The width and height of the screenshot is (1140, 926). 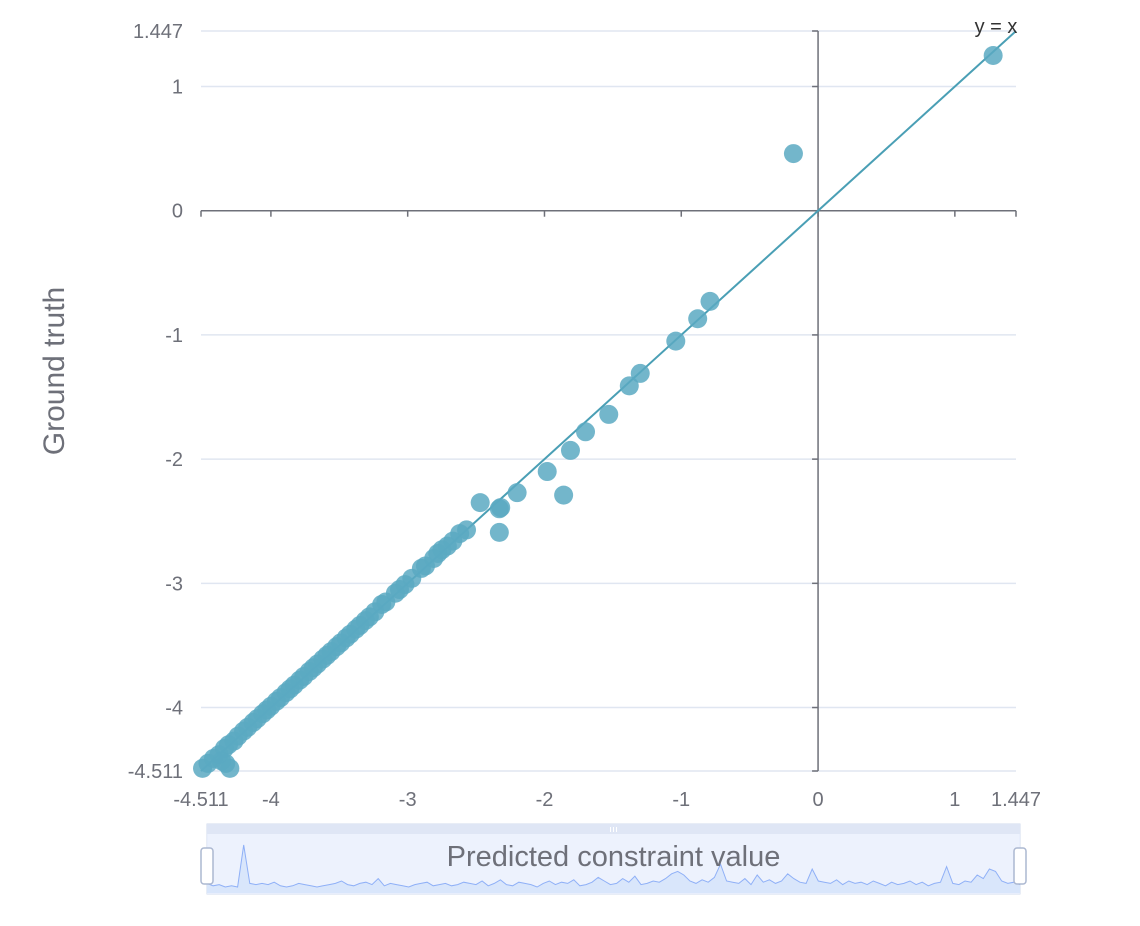 I want to click on grip-icon, so click(x=613, y=829).